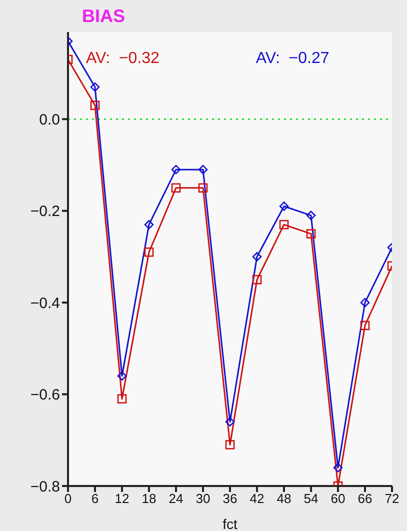  What do you see at coordinates (230, 498) in the screenshot?
I see `x-tick-label: 36` at bounding box center [230, 498].